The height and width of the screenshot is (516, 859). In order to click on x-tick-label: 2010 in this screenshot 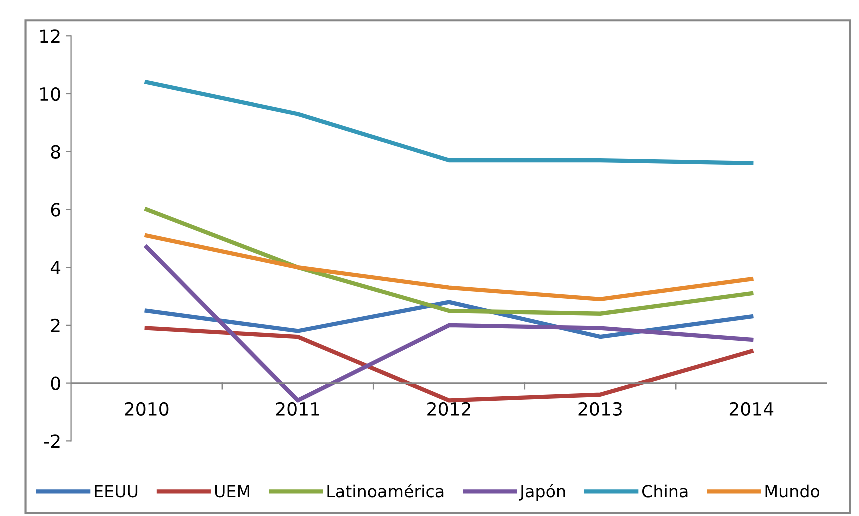, I will do `click(147, 409)`.